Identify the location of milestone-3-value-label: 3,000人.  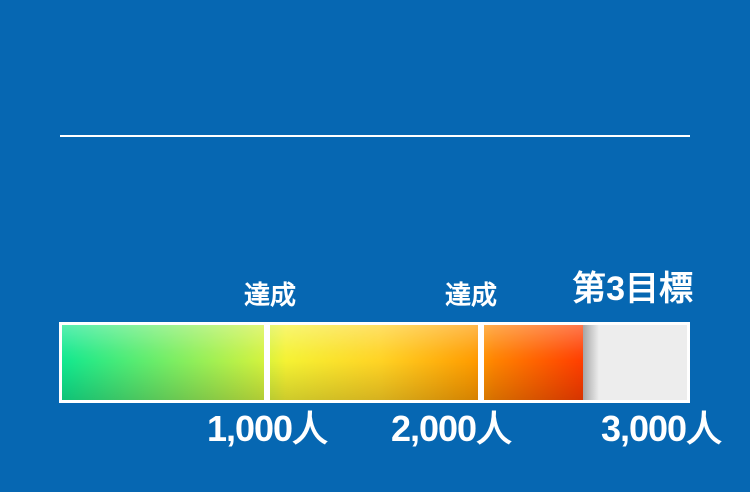
(661, 428).